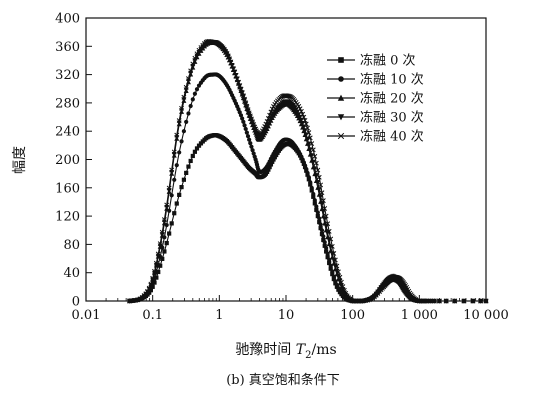 The image size is (536, 407). Describe the element at coordinates (392, 99) in the screenshot. I see `legend-label: 冻融 20 次` at that location.